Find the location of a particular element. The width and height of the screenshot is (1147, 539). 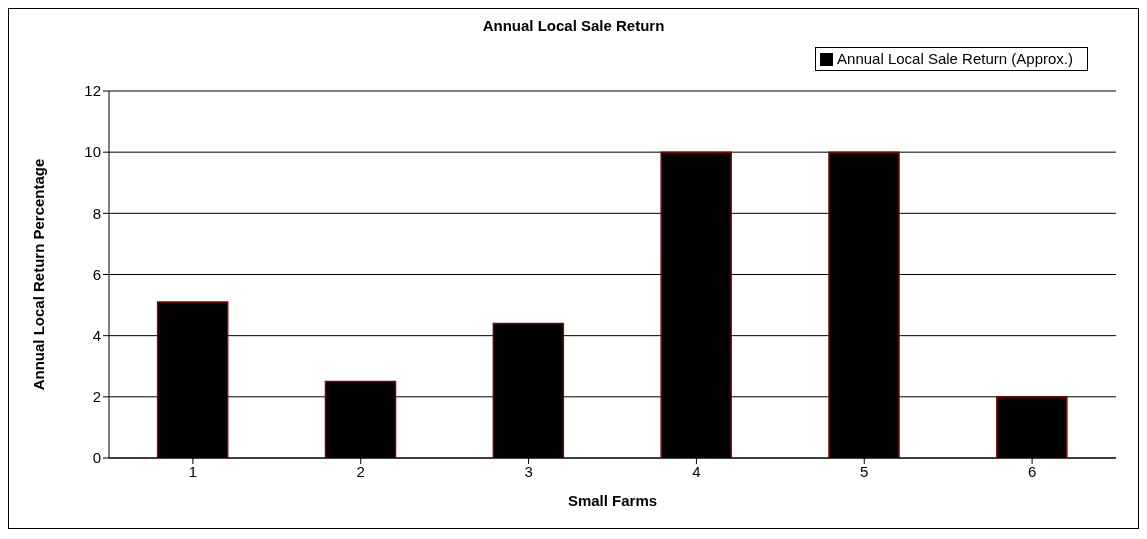

y-tick-label: 10 is located at coordinates (92, 152).